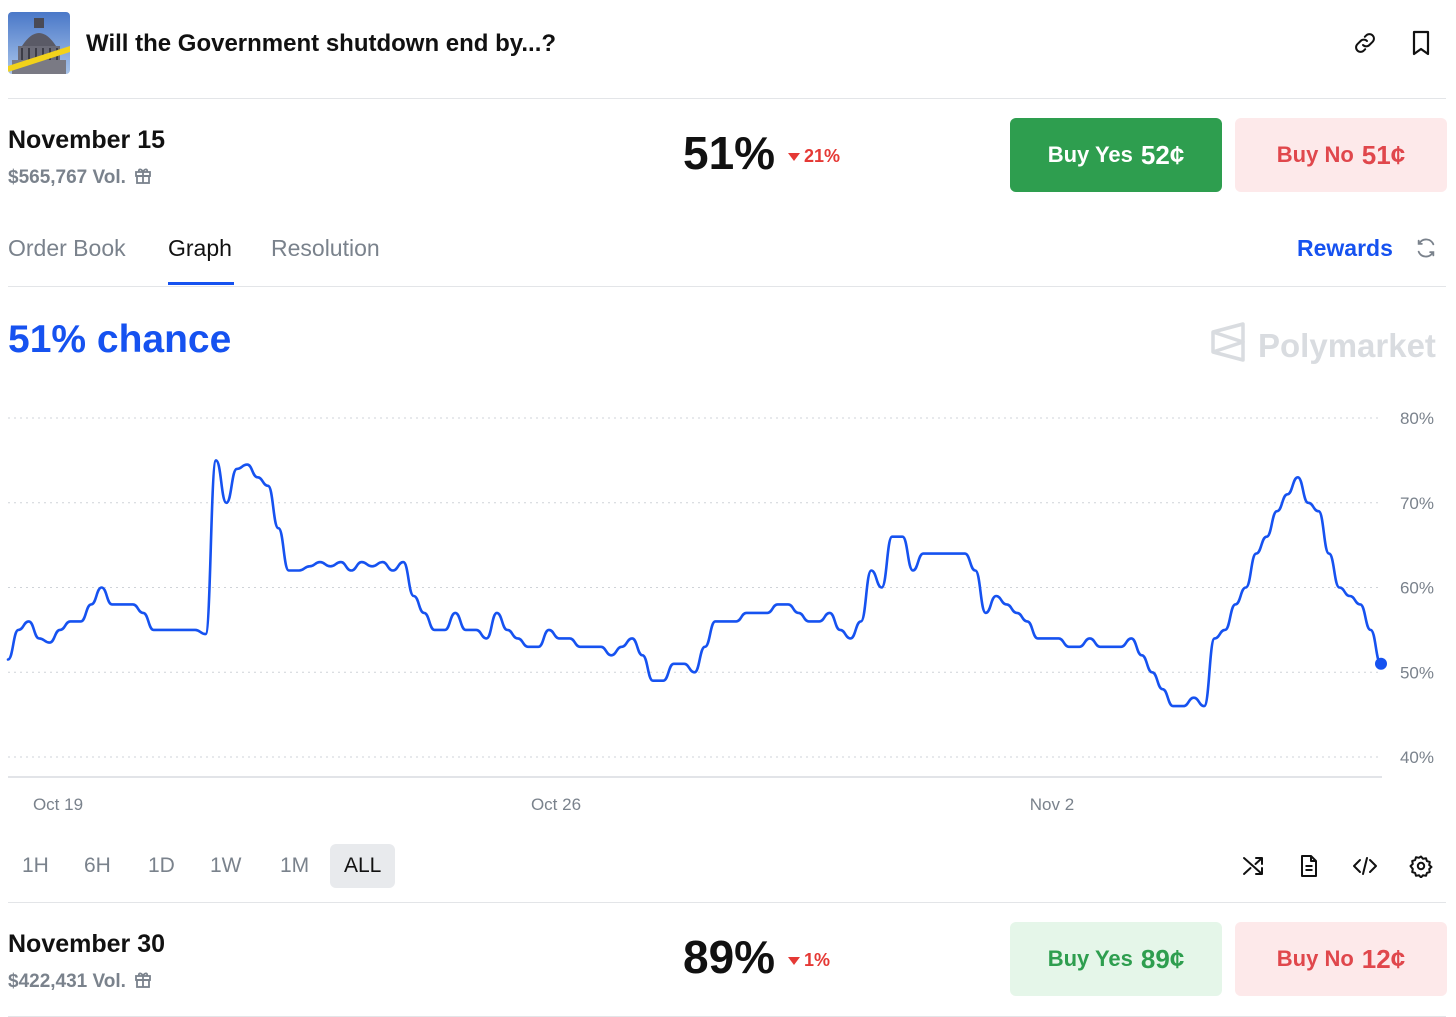 This screenshot has width=1456, height=1017. I want to click on polymarket-watermark: Polymarket, so click(1323, 346).